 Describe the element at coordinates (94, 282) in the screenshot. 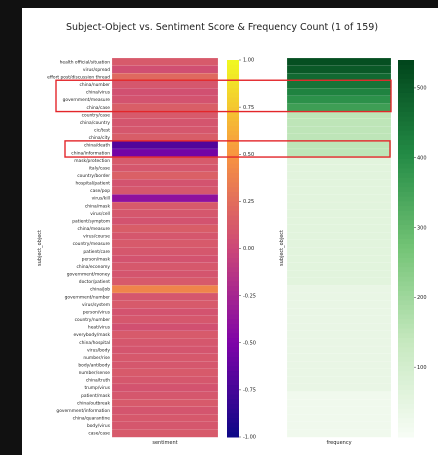

I see `row-label: doctor/patient` at that location.